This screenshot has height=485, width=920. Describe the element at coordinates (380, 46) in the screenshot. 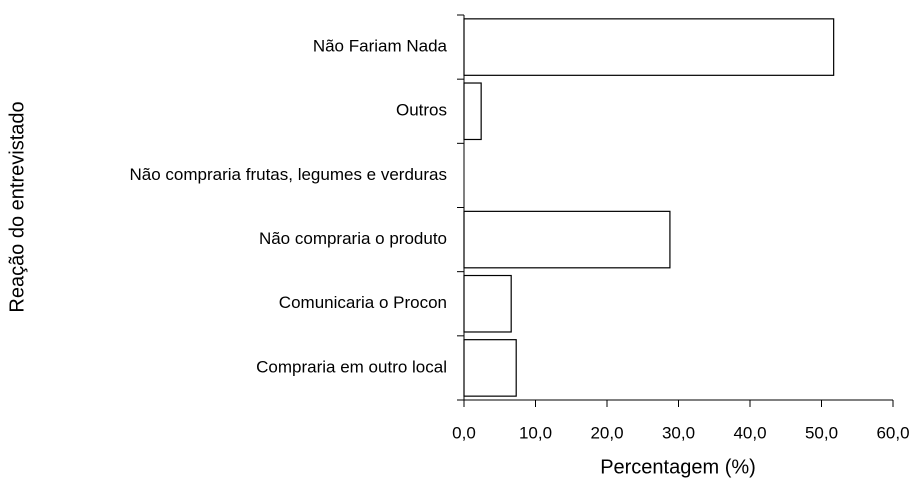

I see `y-tick-label: Não Fariam Nada` at that location.